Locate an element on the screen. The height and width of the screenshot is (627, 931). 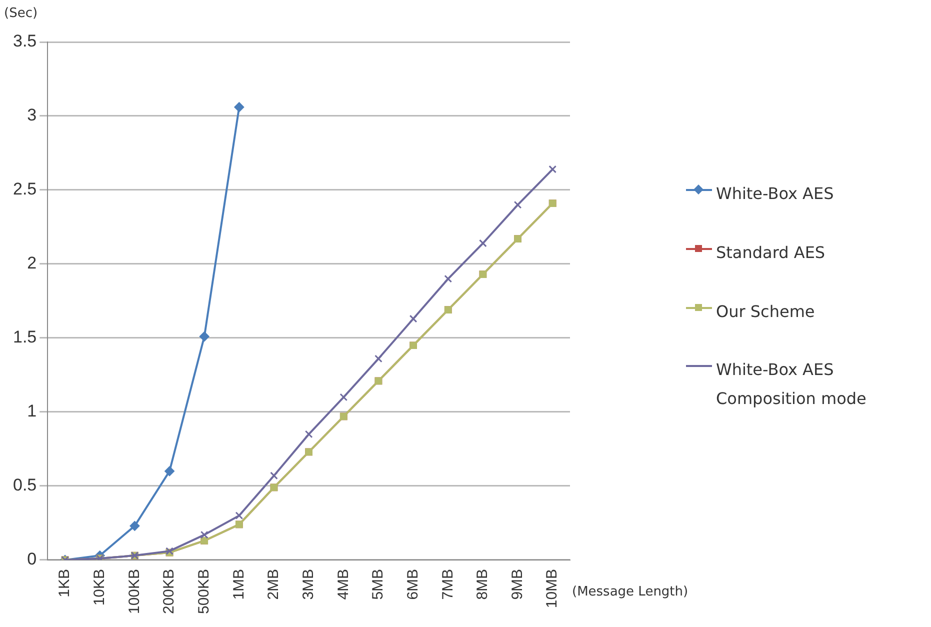
x-tick-label: 10KB is located at coordinates (99, 587).